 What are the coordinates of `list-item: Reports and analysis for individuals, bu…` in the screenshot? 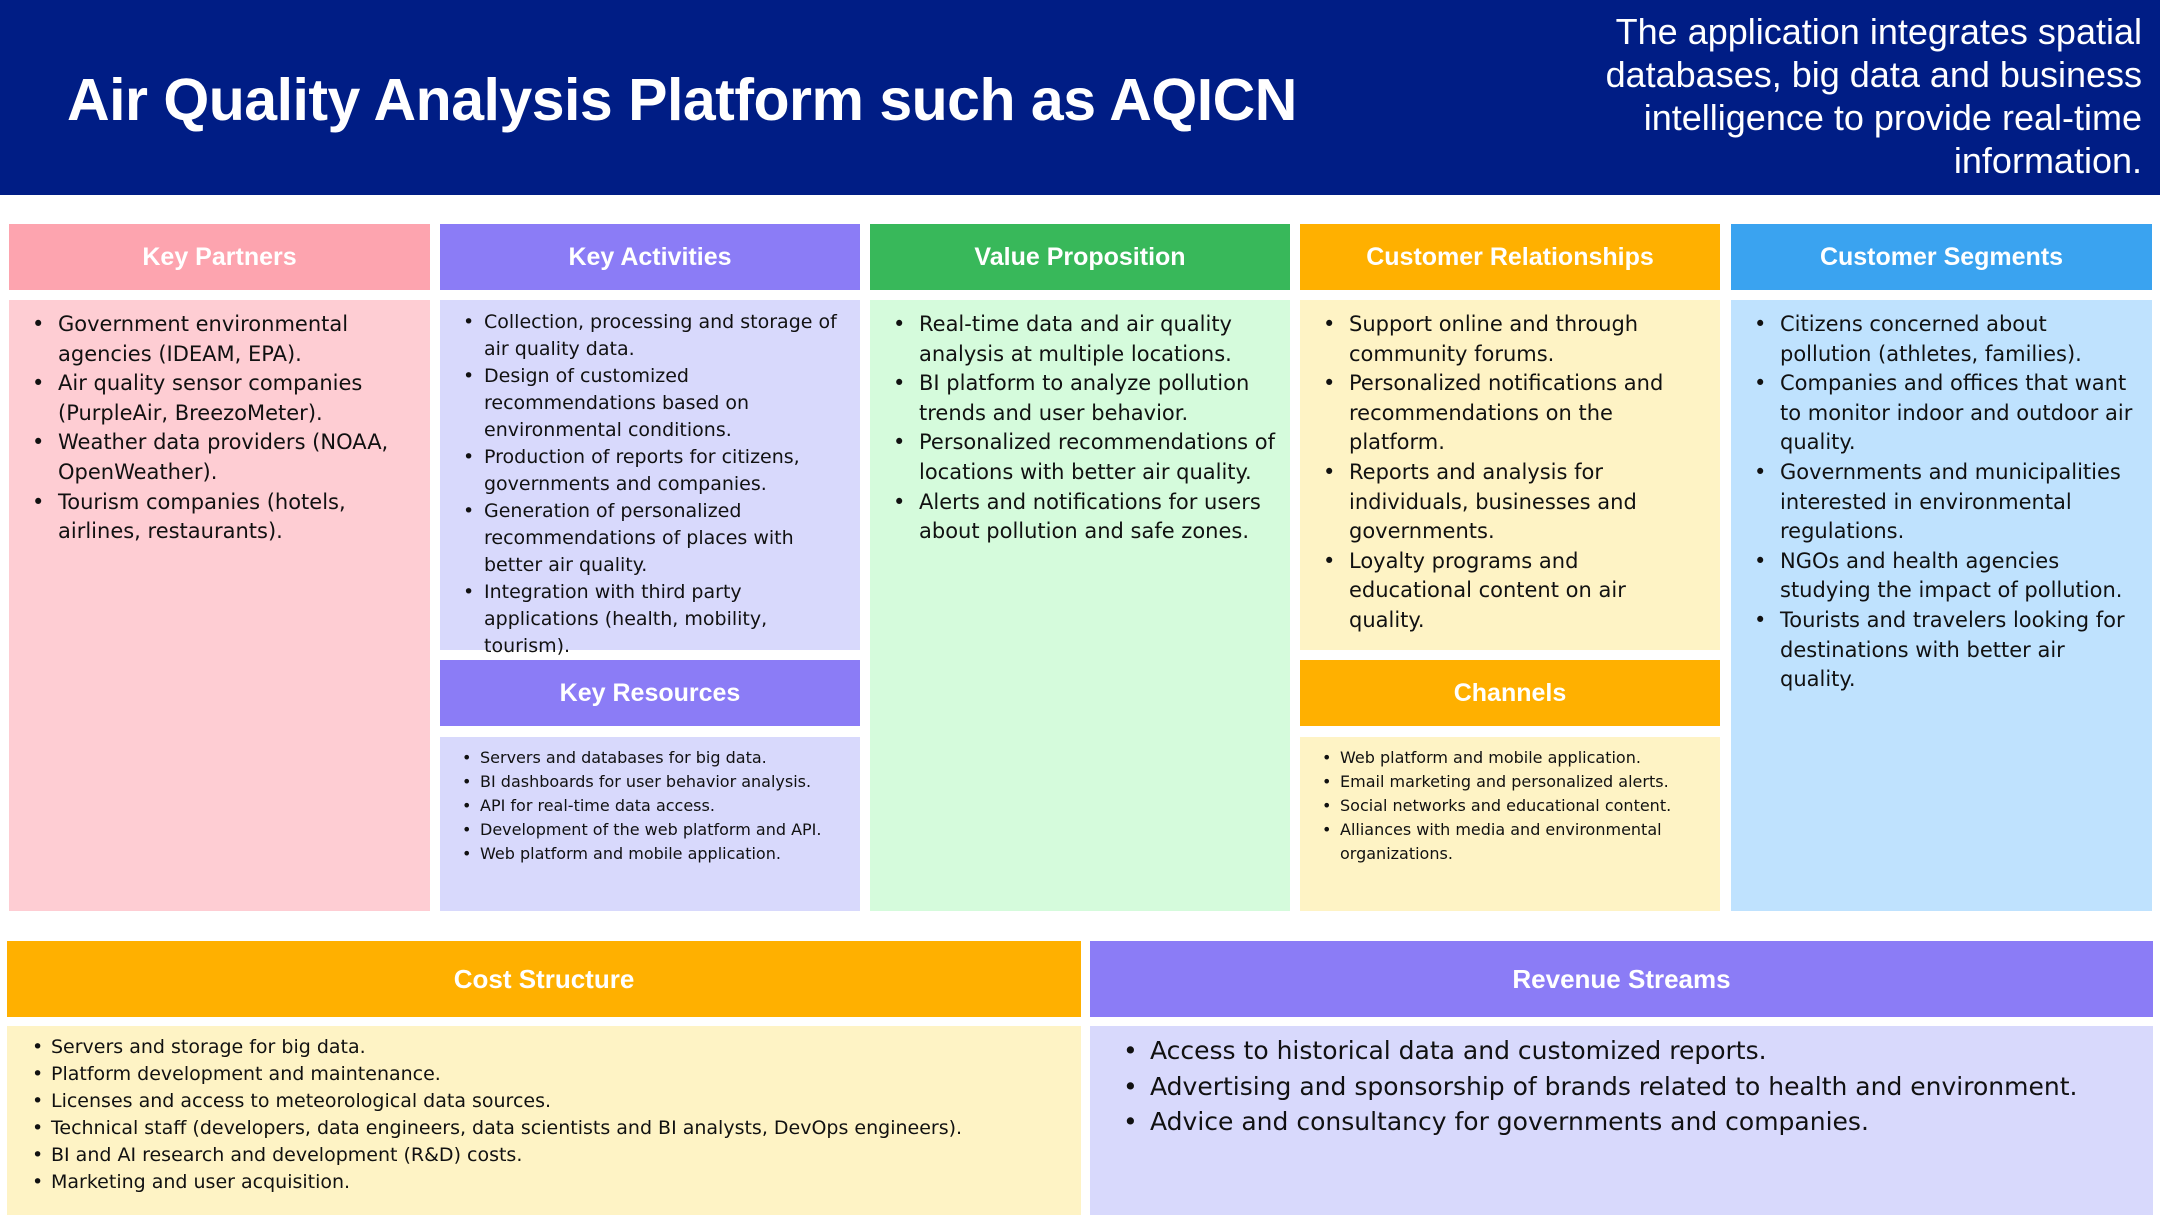 It's located at (1514, 502).